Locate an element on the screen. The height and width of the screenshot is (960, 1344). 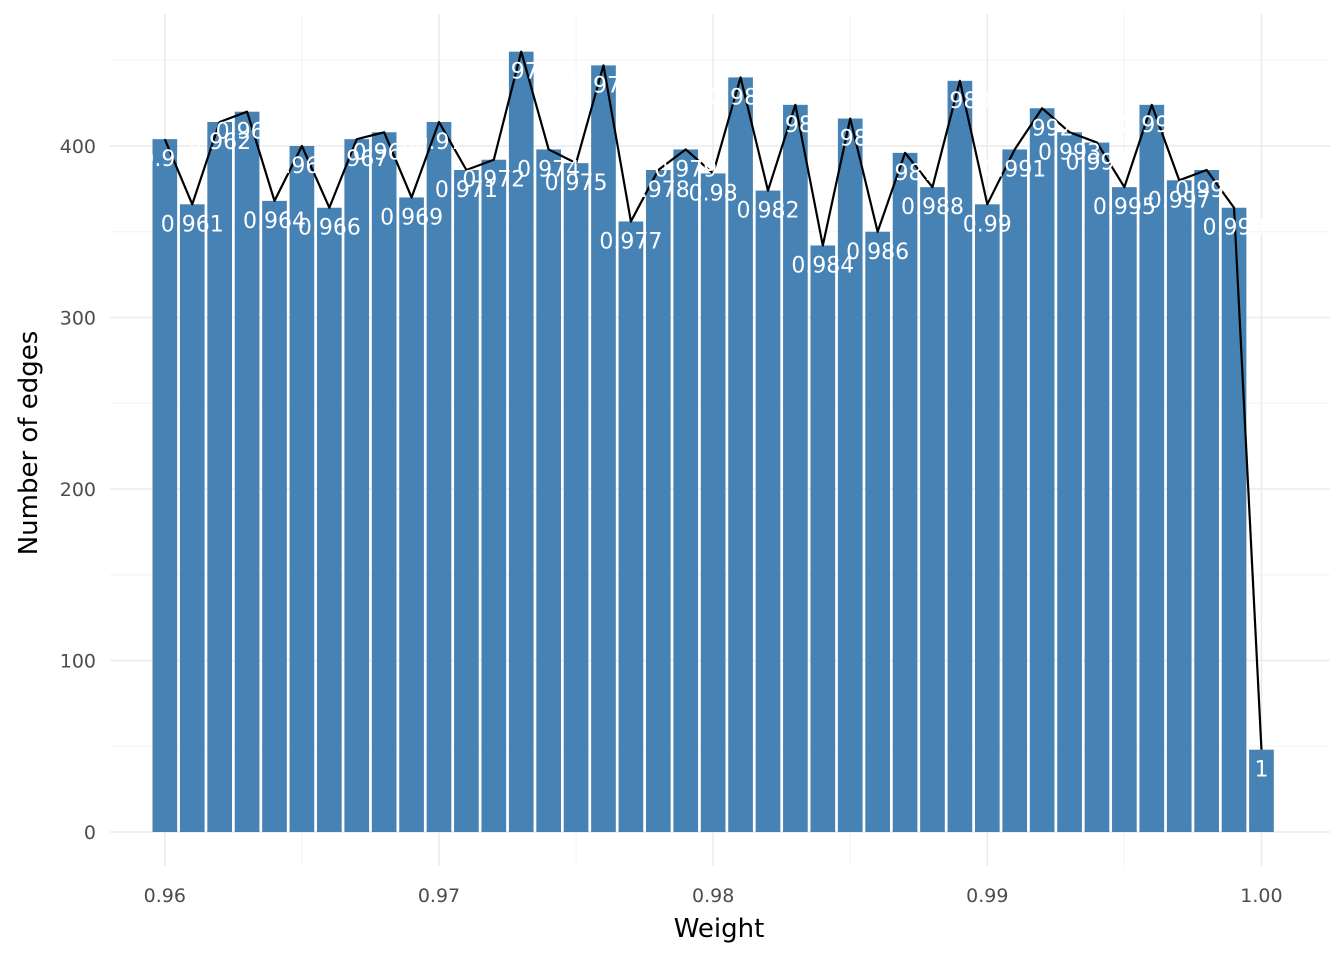
x-tick-label: 0.97 is located at coordinates (439, 896).